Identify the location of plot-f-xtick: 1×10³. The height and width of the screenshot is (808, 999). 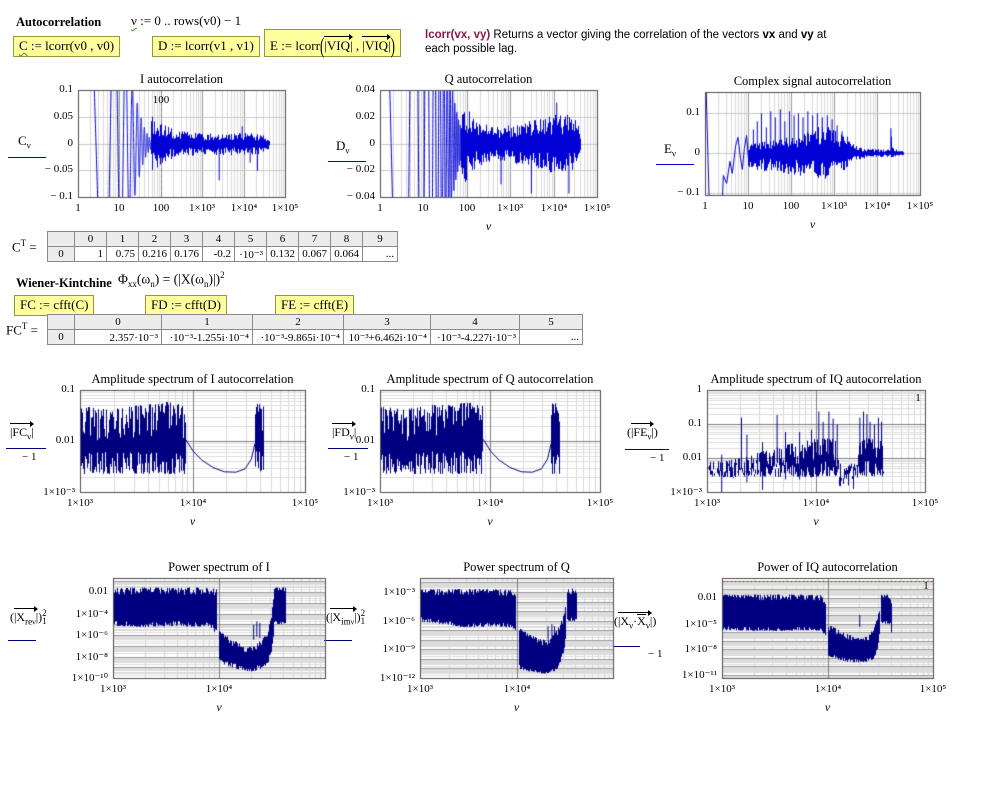
(706, 503).